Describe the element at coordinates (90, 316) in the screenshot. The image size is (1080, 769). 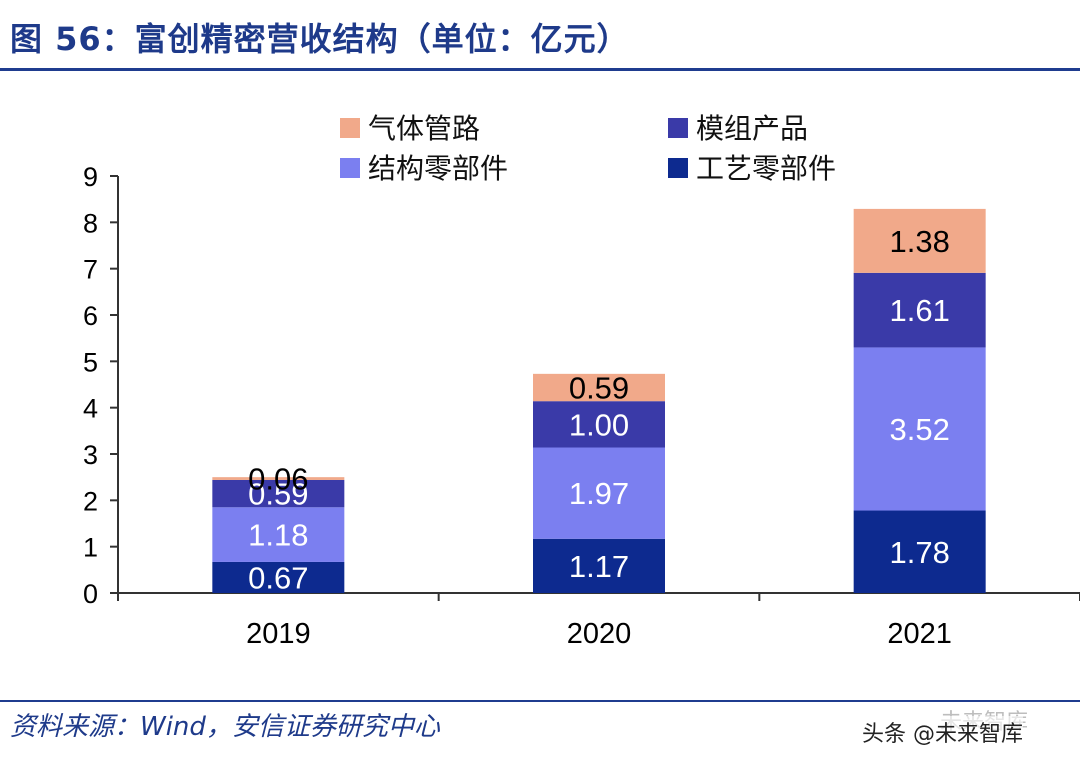
I see `y-tick-label: 6` at that location.